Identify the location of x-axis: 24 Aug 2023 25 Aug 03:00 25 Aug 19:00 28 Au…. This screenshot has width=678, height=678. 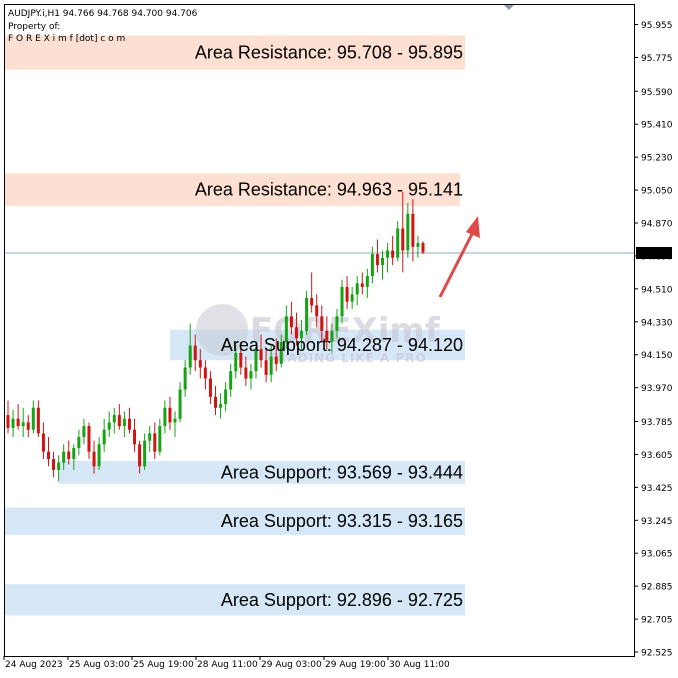
(226, 663).